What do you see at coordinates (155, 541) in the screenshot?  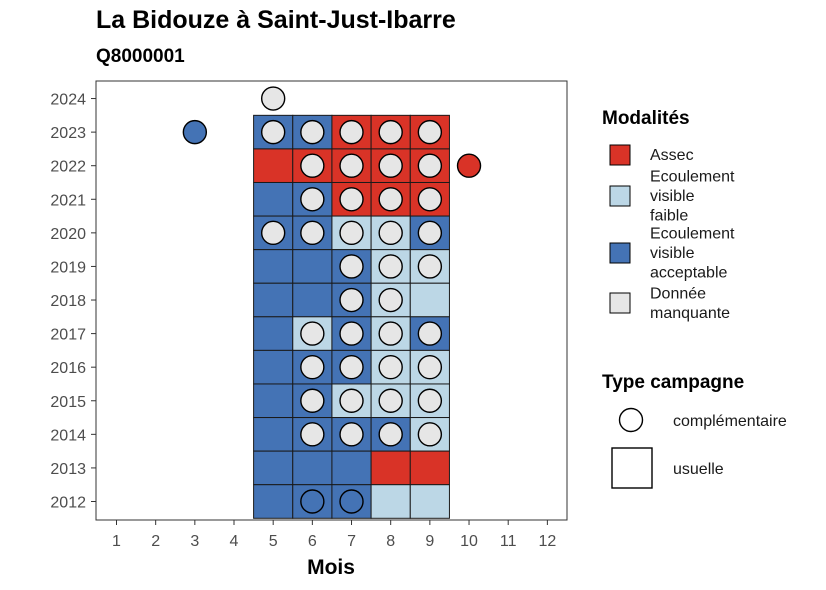 I see `x-tick-label: 2` at bounding box center [155, 541].